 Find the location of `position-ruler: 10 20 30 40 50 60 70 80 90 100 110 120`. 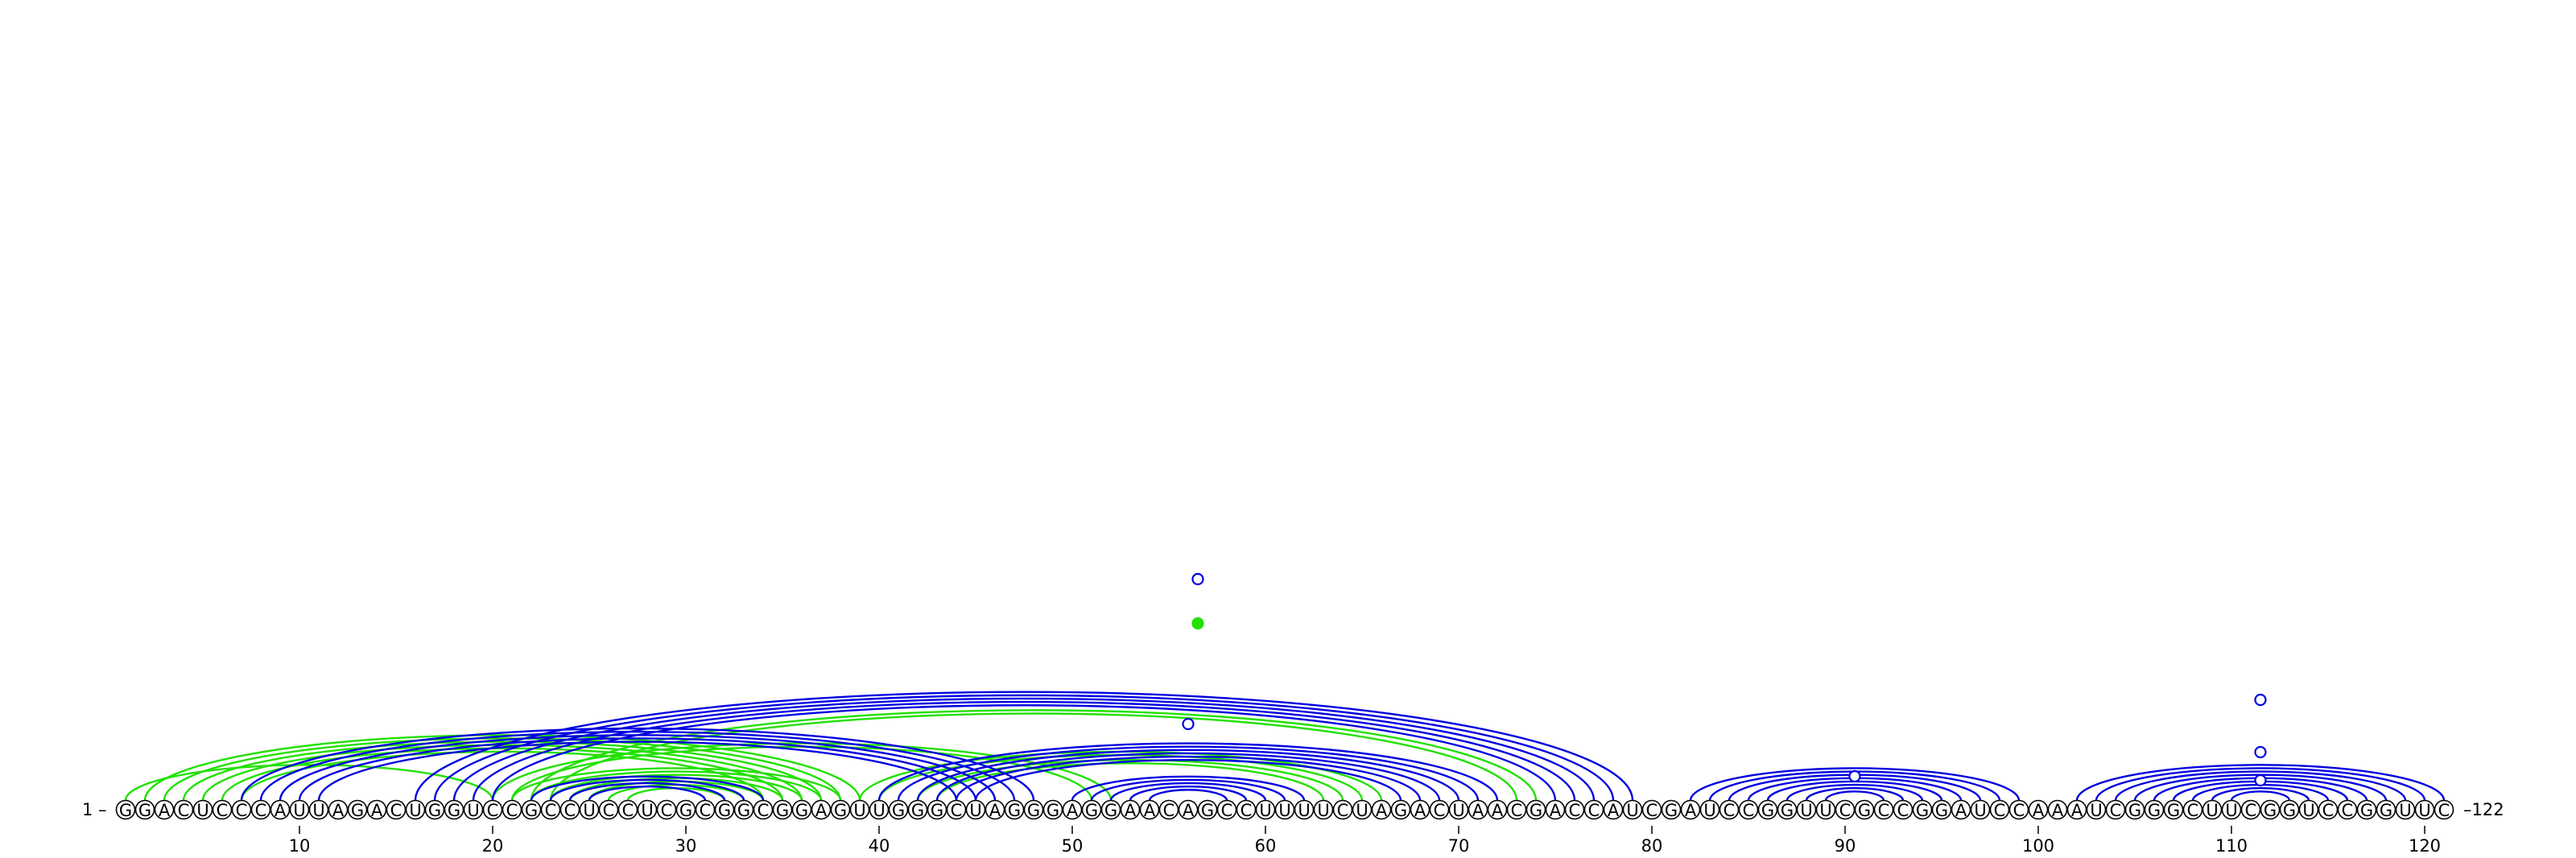

position-ruler: 10 20 30 40 50 60 70 80 90 100 110 120 is located at coordinates (1365, 841).